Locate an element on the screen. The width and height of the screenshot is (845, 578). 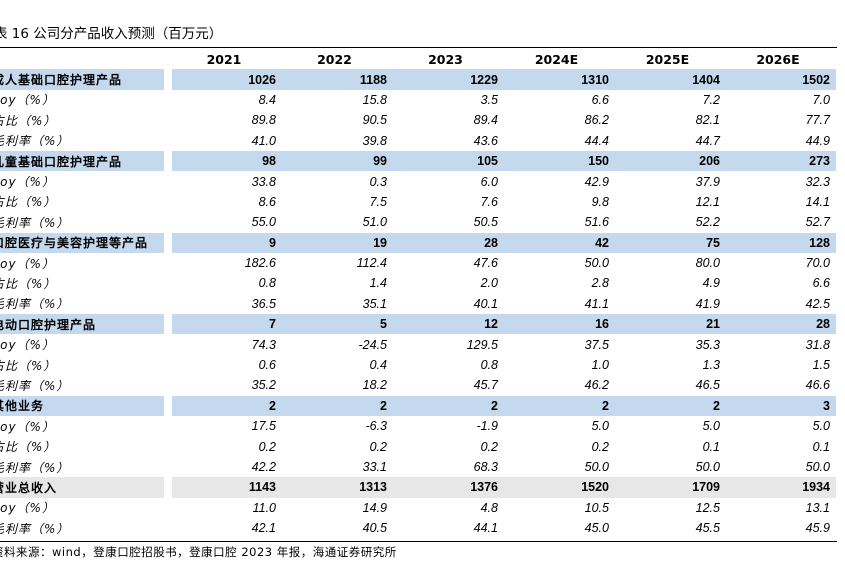
title-divider is located at coordinates (418, 47).